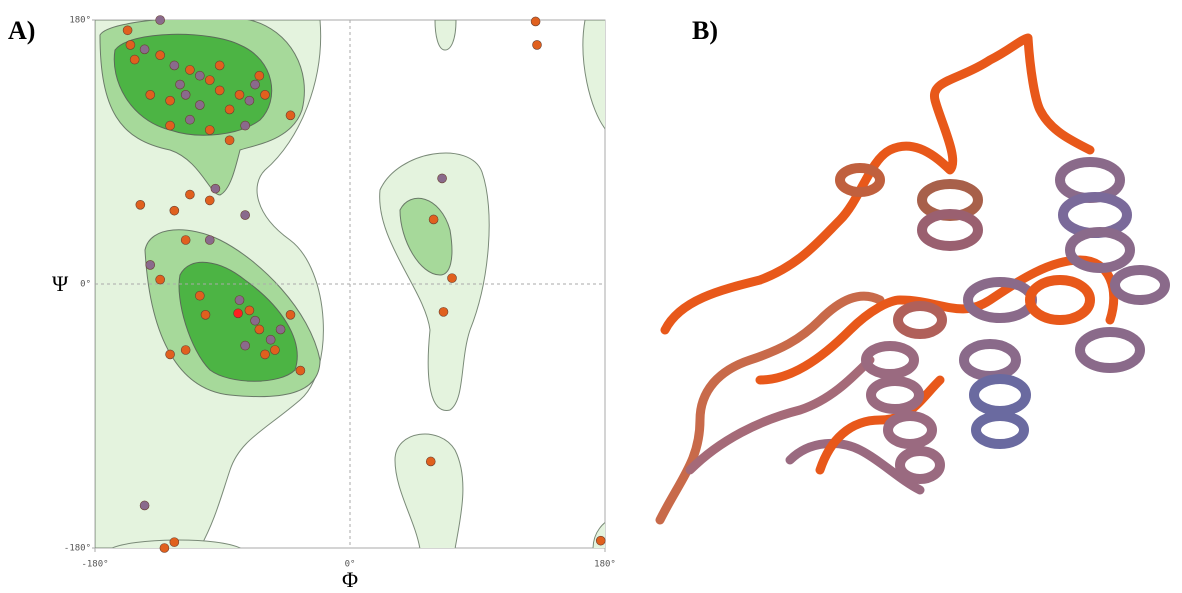  I want to click on y-tick-label: 0°, so click(85, 285).